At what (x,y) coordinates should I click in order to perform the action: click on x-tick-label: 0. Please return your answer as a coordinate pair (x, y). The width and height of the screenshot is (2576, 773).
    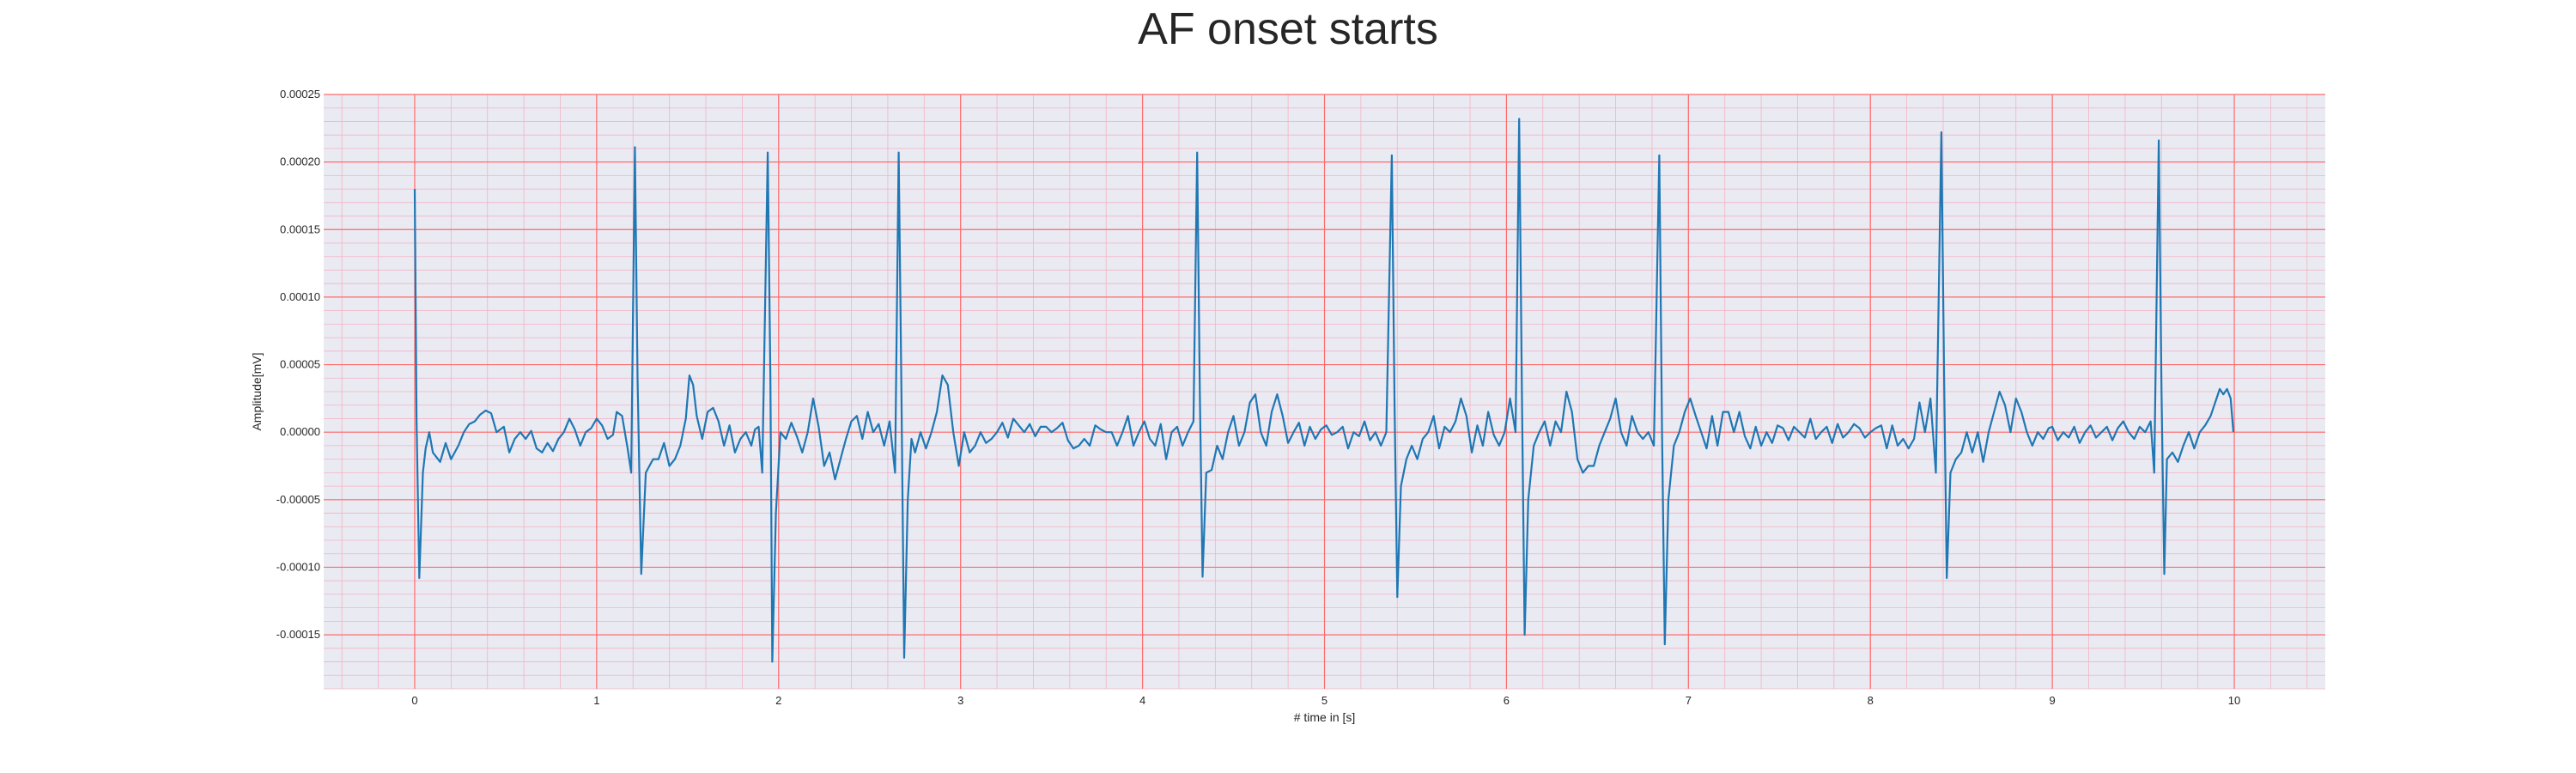
    Looking at the image, I should click on (414, 700).